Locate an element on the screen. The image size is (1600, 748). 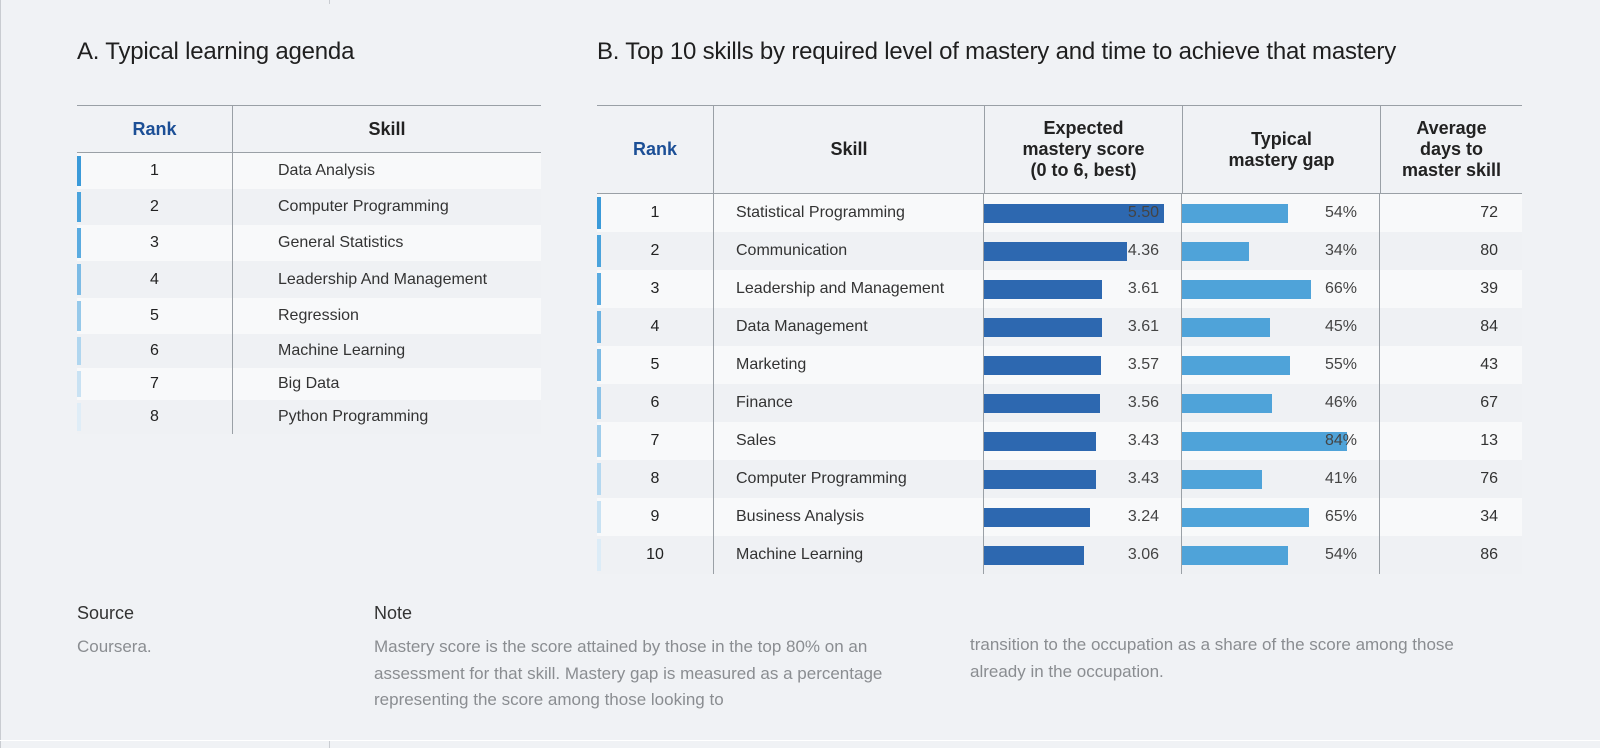
table-b-score-header: Expected mastery score (0 to 6, best) is located at coordinates (1084, 149).